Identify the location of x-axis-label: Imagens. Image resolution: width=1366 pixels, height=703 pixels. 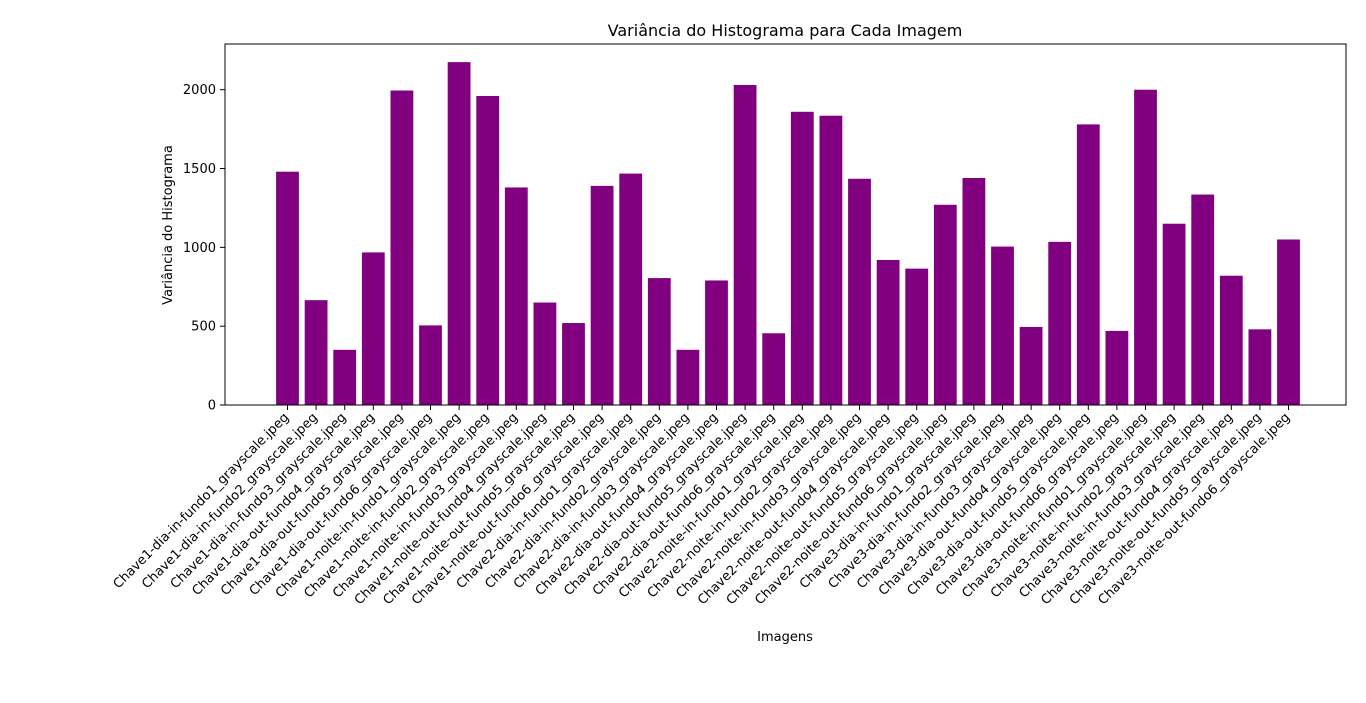
(785, 637).